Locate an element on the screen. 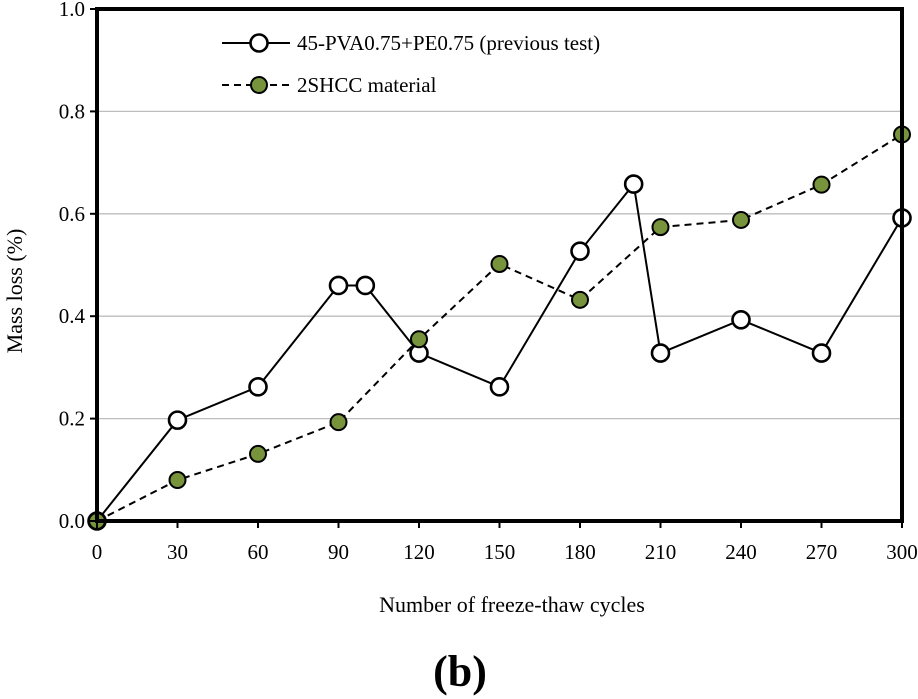  y-tick-label: 0.0 is located at coordinates (72, 521).